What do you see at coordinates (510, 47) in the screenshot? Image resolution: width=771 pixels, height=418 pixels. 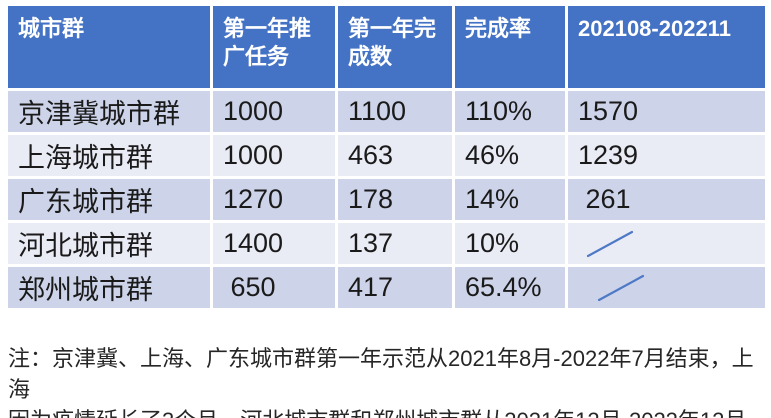 I see `header-cell-completion-rate: 完成率` at bounding box center [510, 47].